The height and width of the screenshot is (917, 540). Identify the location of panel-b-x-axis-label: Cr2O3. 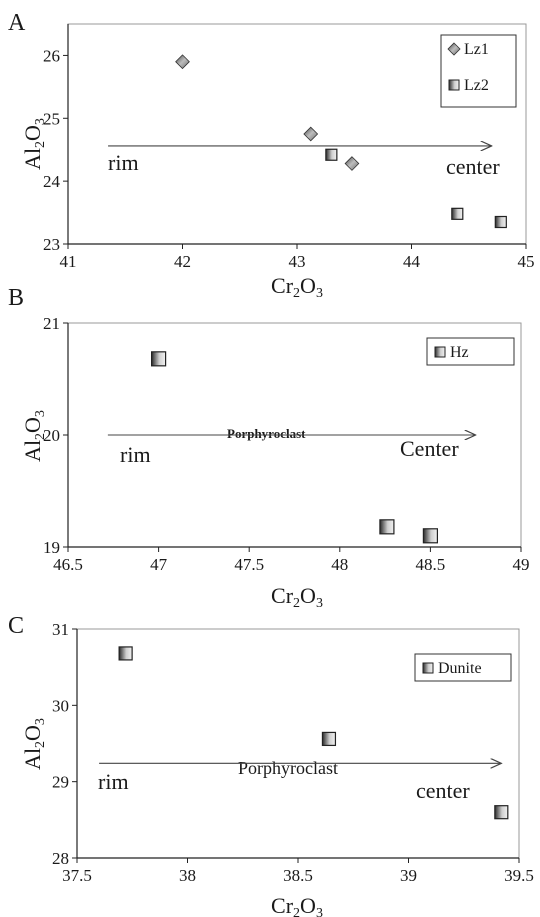
(297, 597).